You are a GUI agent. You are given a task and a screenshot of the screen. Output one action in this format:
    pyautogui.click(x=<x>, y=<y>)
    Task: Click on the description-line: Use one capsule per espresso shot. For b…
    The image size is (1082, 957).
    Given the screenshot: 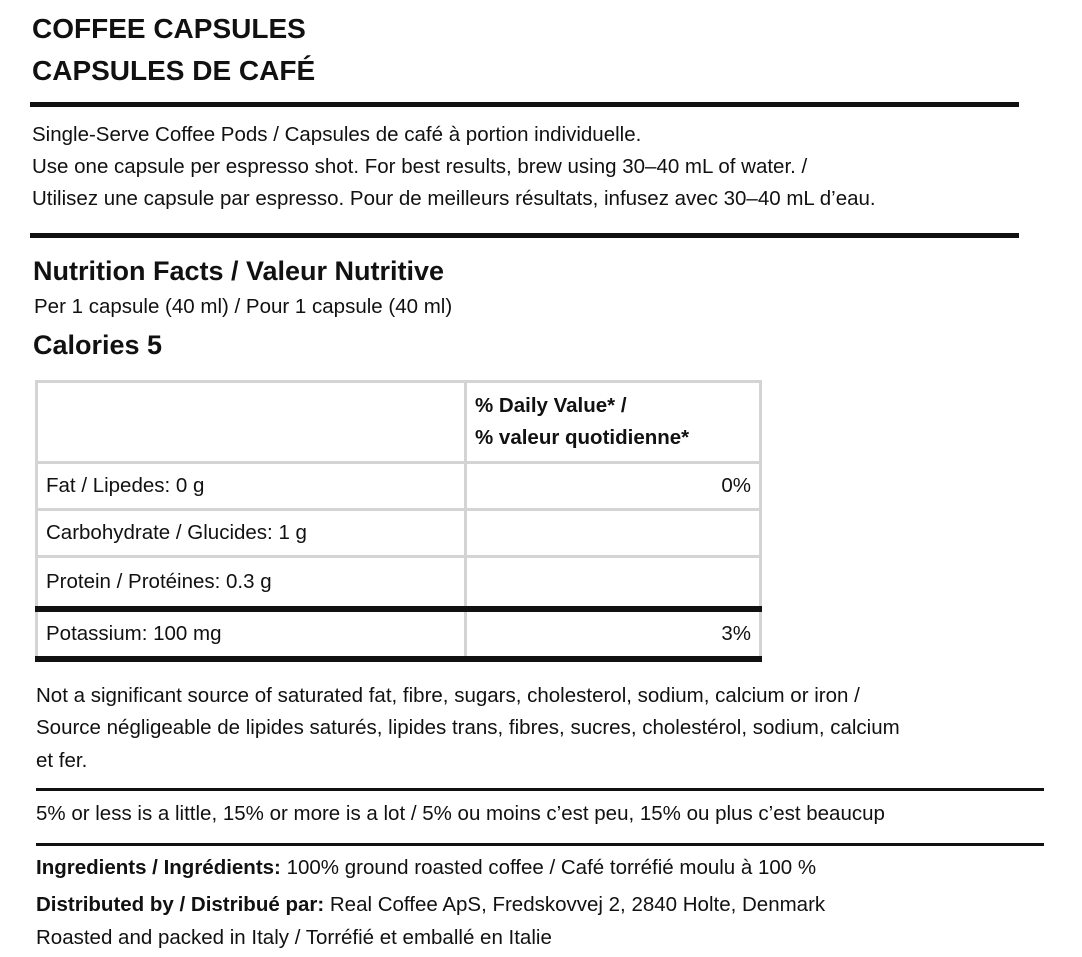 What is the action you would take?
    pyautogui.click(x=420, y=166)
    